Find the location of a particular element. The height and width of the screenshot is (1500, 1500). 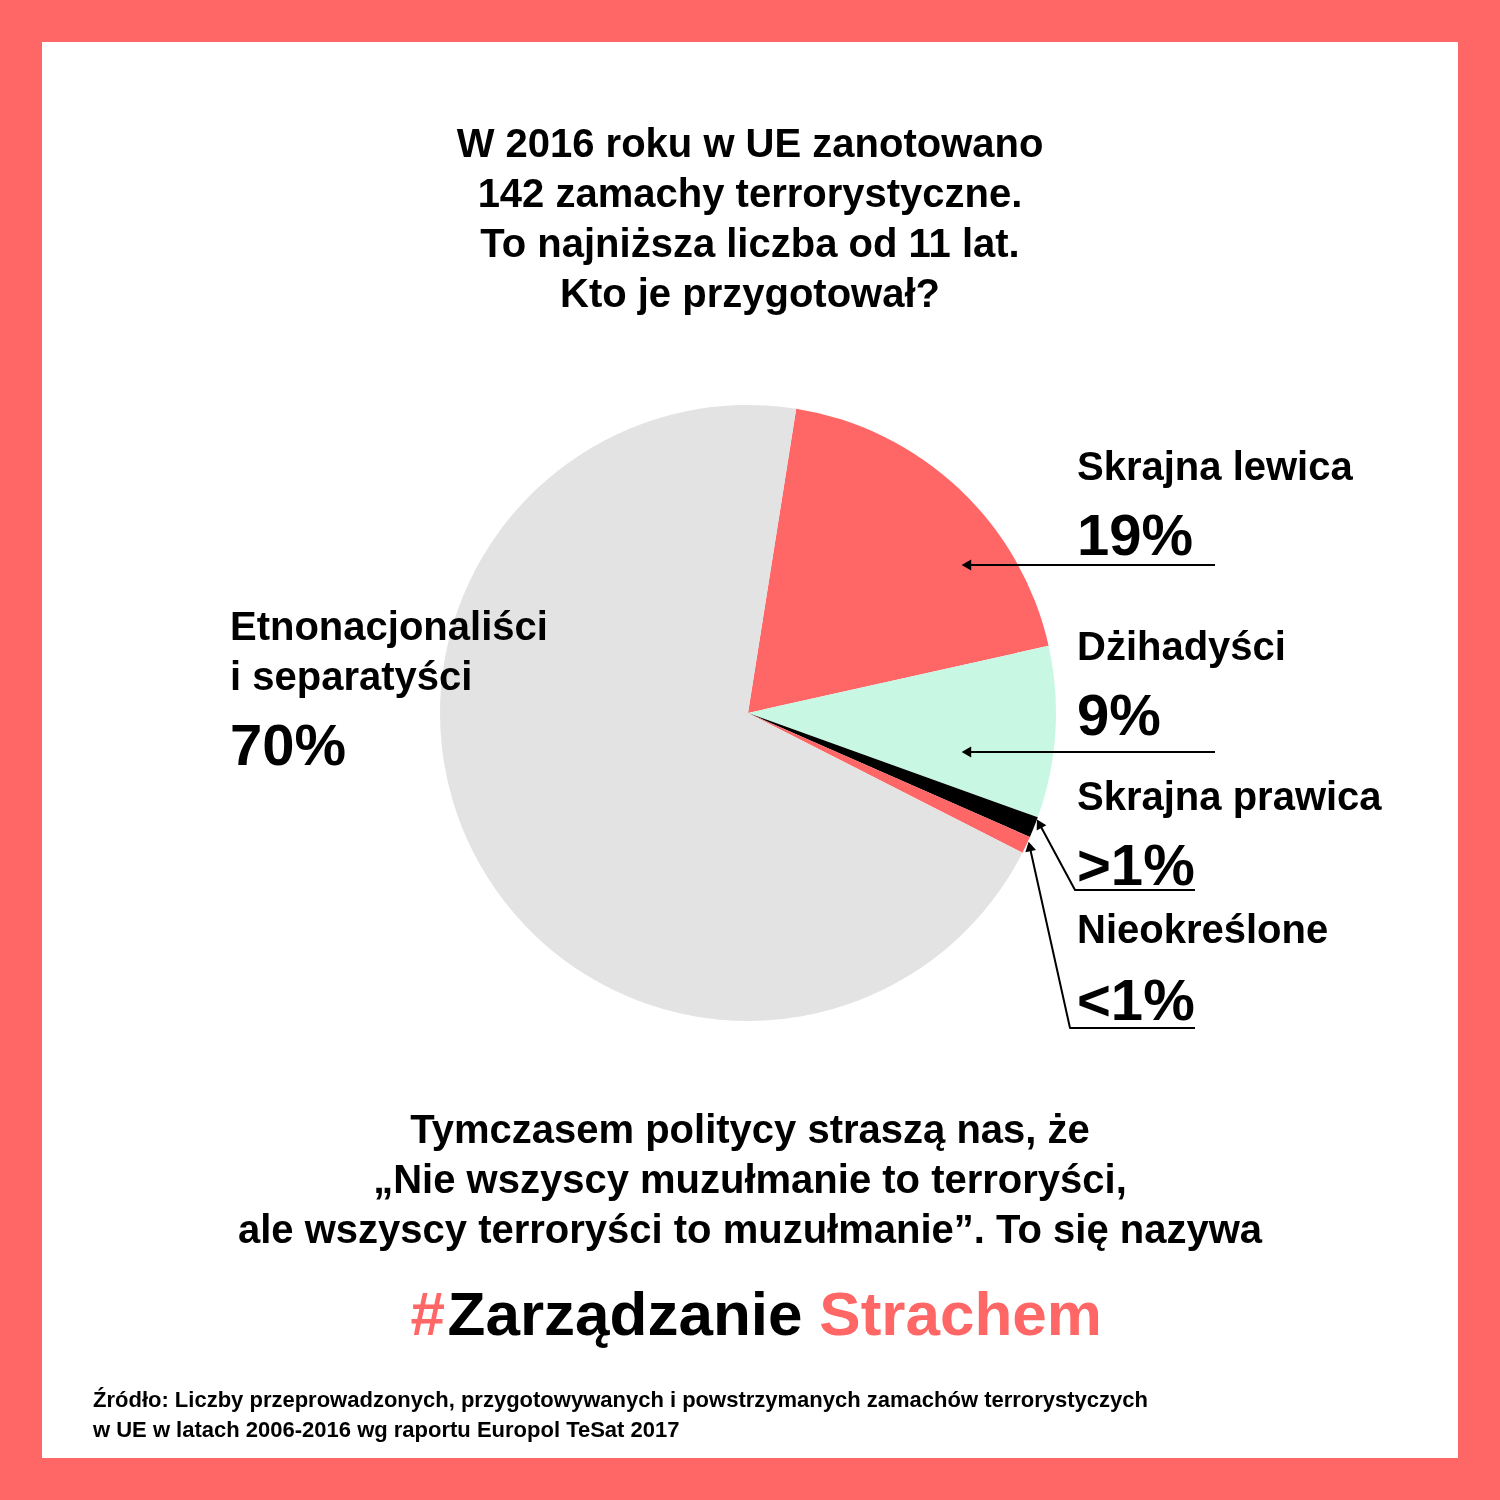

data-label: 9% is located at coordinates (1119, 714).